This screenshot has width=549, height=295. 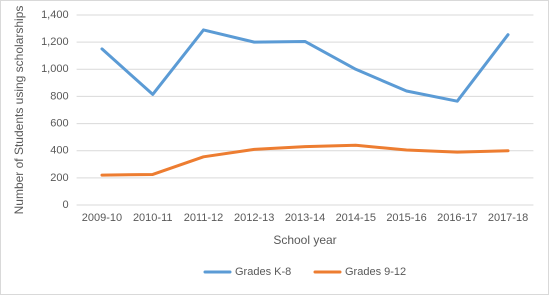 What do you see at coordinates (19, 110) in the screenshot?
I see `y-axis-title: Number of Students using scholarships` at bounding box center [19, 110].